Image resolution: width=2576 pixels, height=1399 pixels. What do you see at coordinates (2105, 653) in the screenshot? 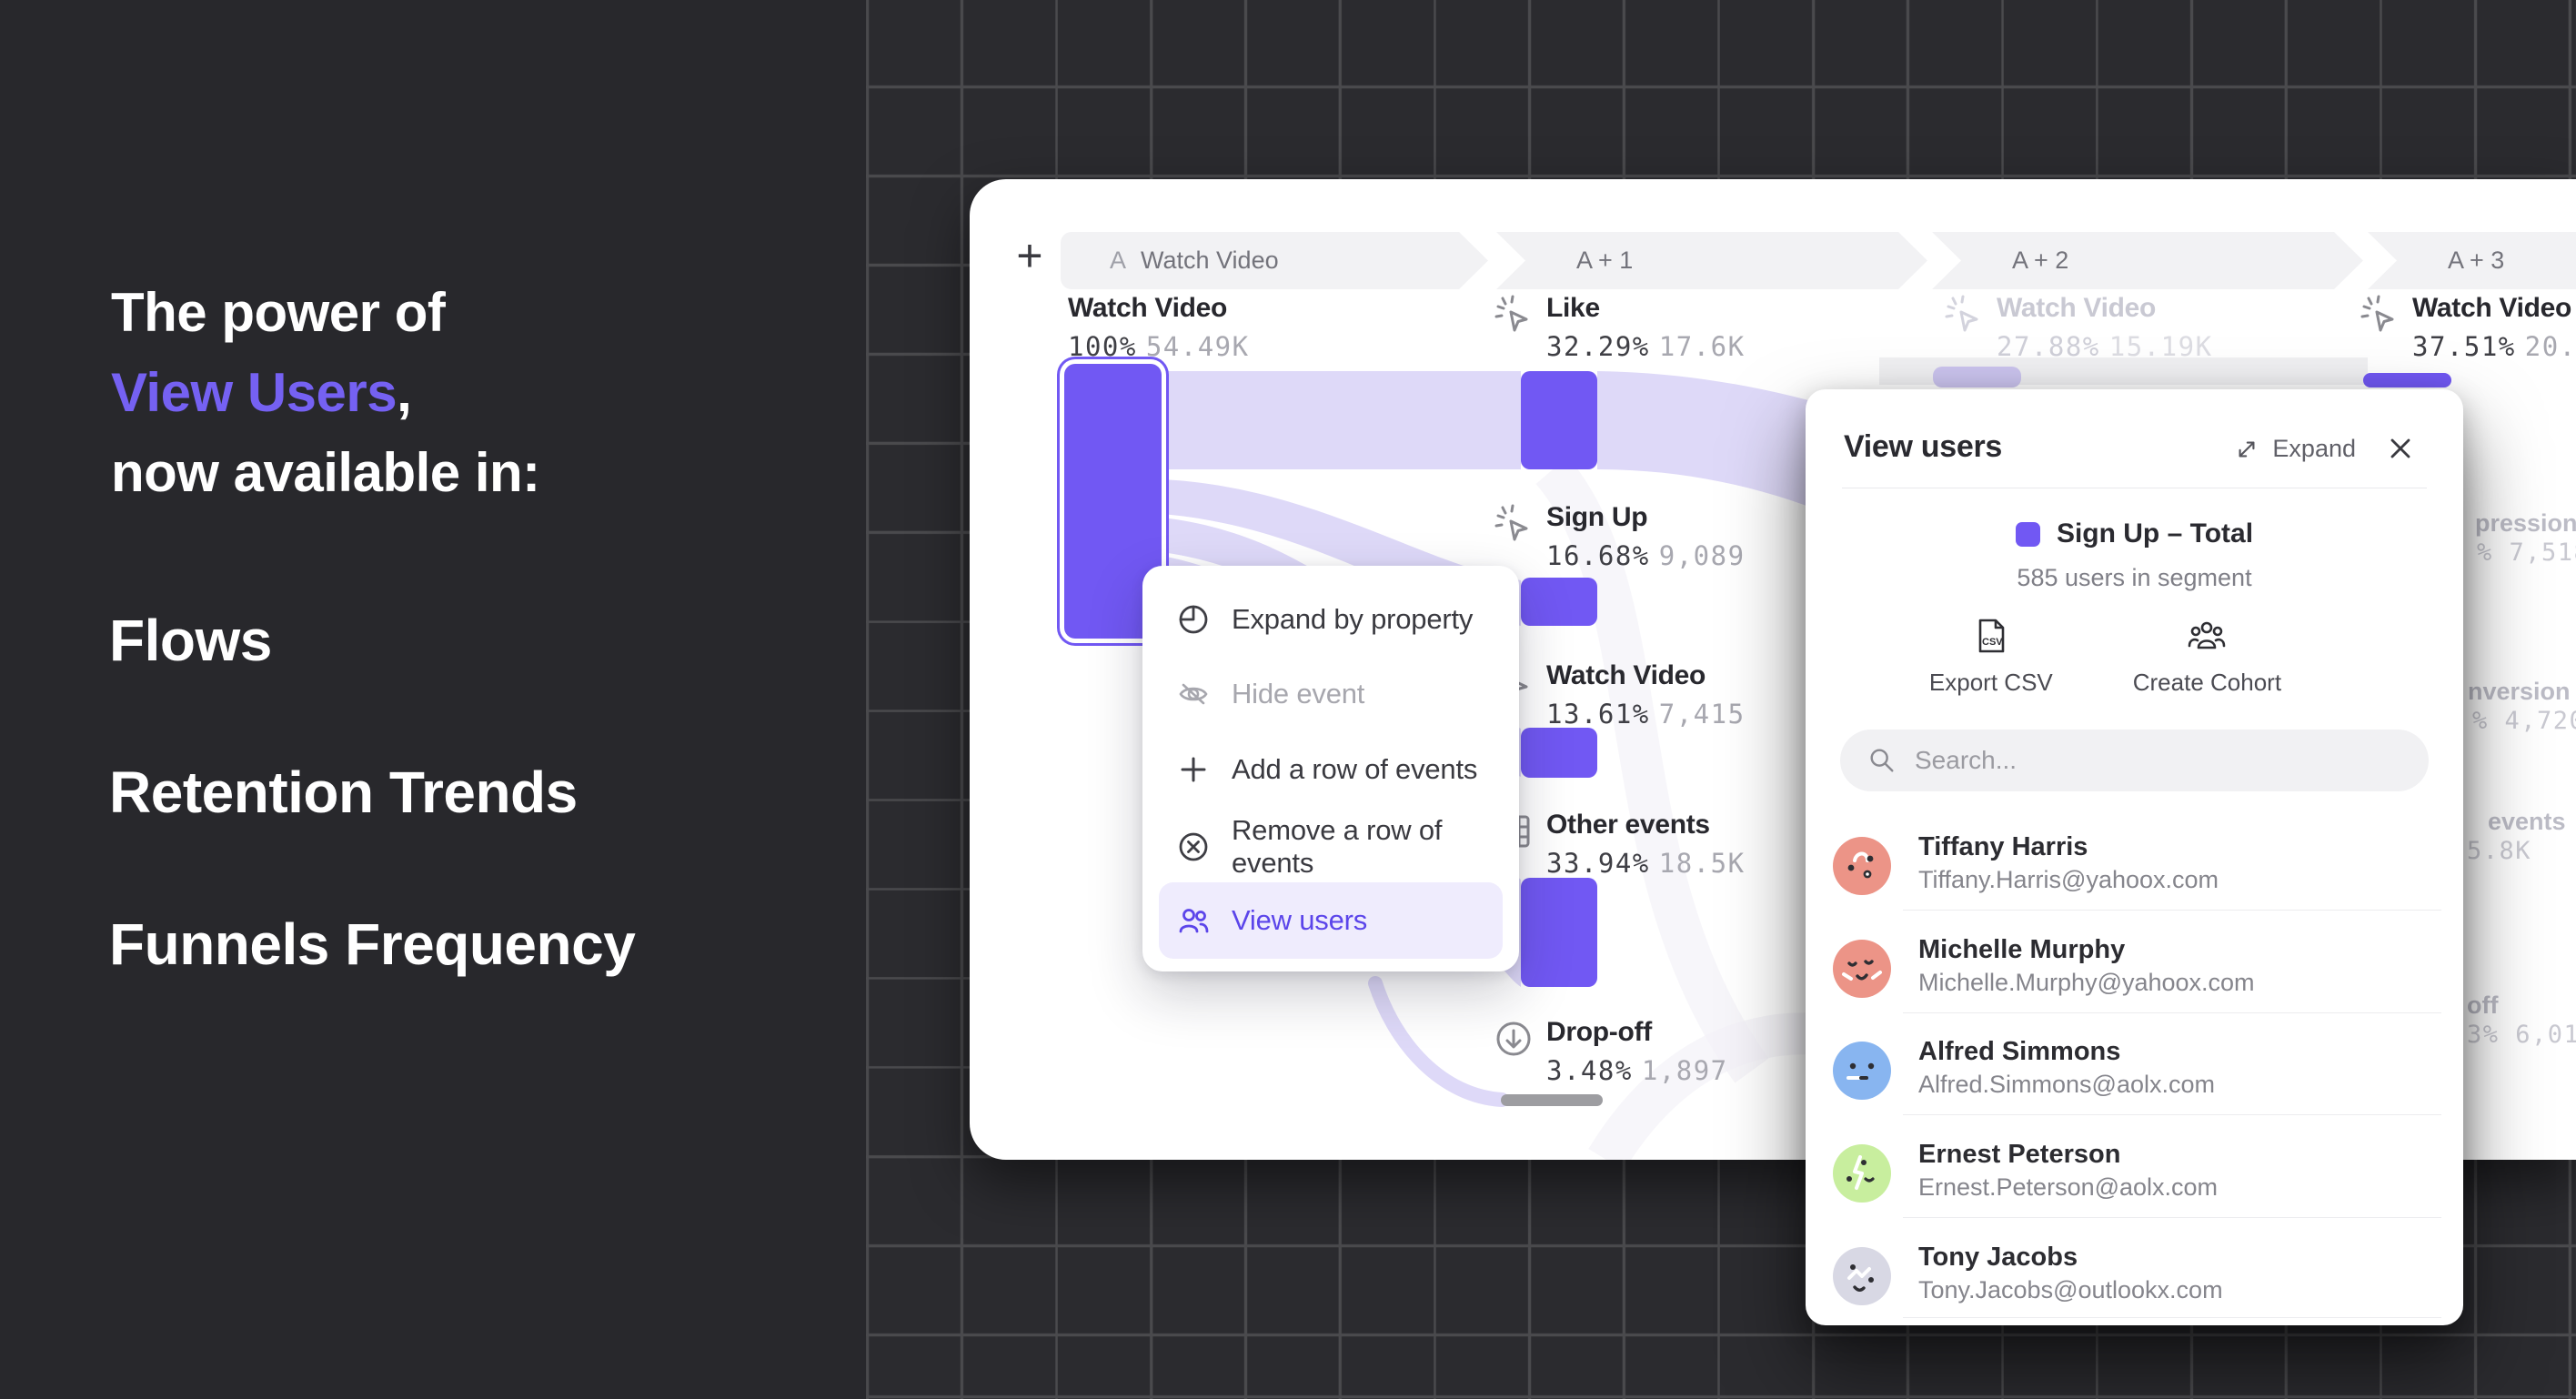
I see `modal-actions: CSV Export CSV Create Cohort` at bounding box center [2105, 653].